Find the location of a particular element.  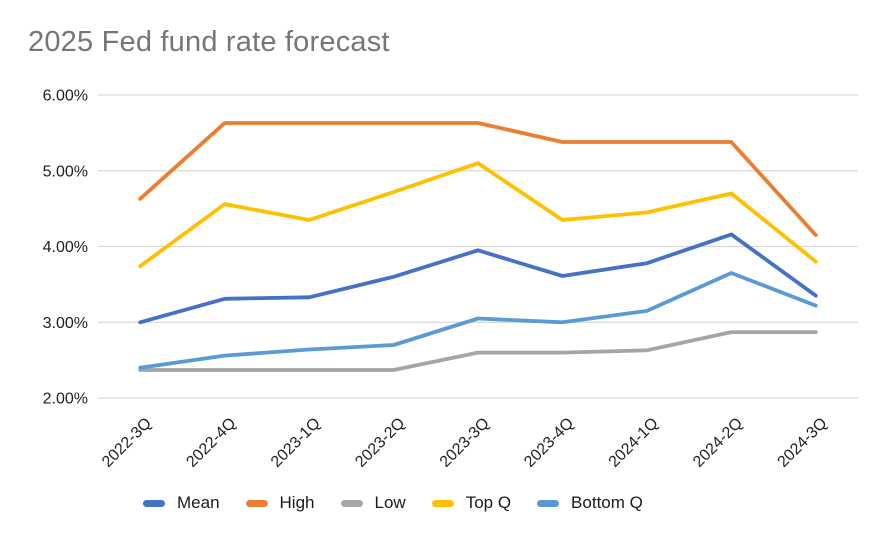

chart-legend: Mean High Low Top Q Bottom Q is located at coordinates (393, 503).